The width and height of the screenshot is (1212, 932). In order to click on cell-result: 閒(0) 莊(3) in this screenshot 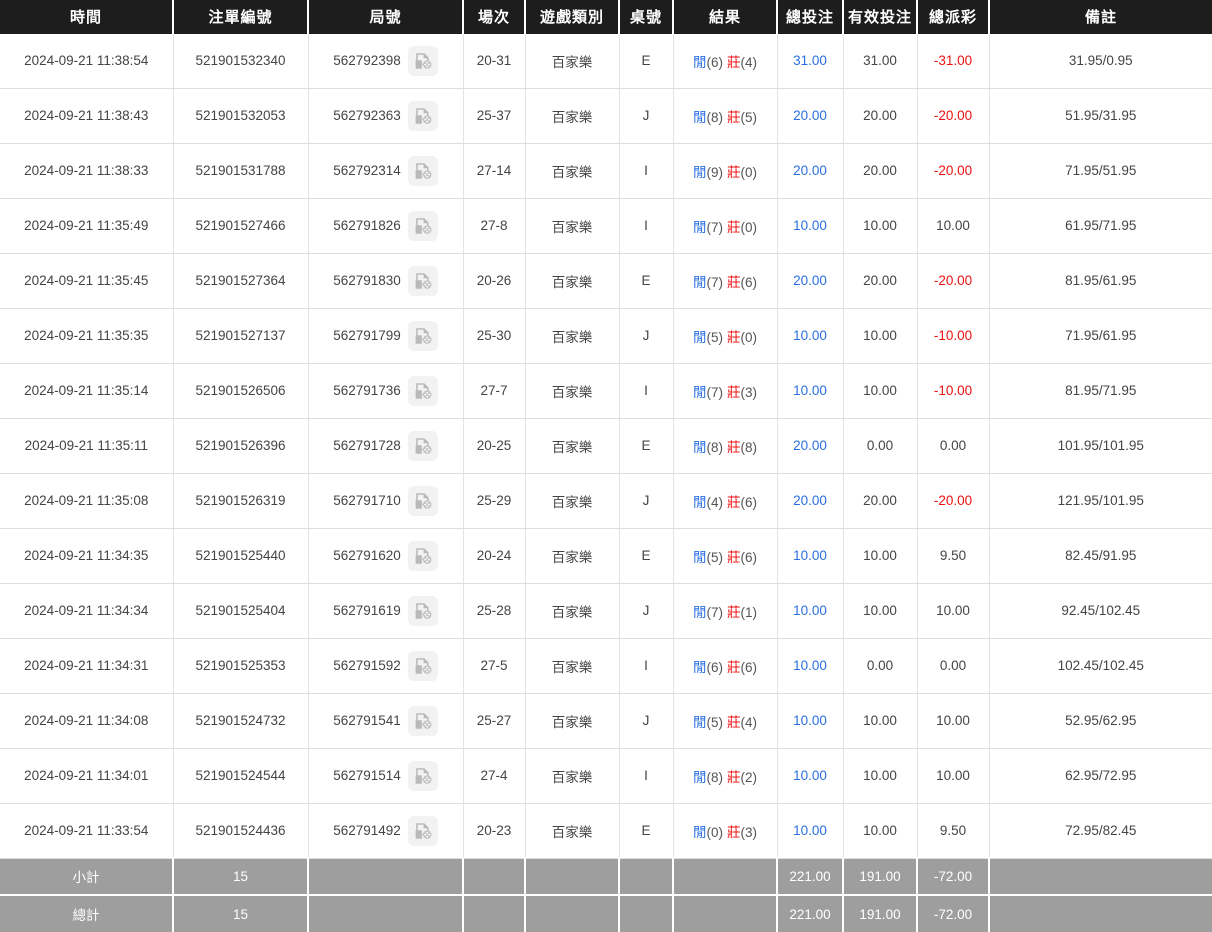, I will do `click(725, 831)`.